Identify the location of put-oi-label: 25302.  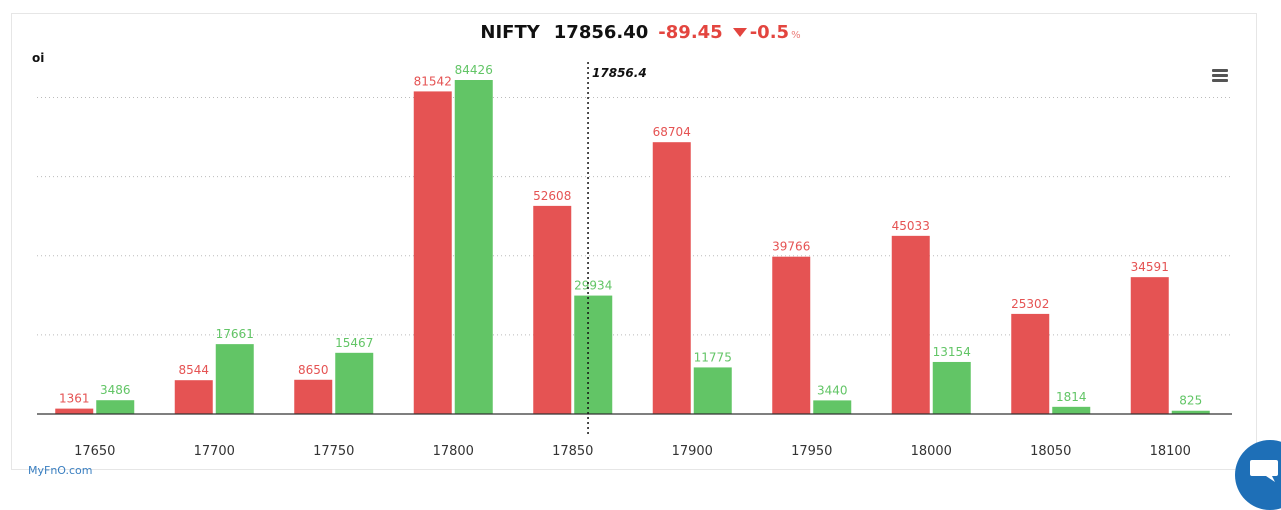
(1030, 304).